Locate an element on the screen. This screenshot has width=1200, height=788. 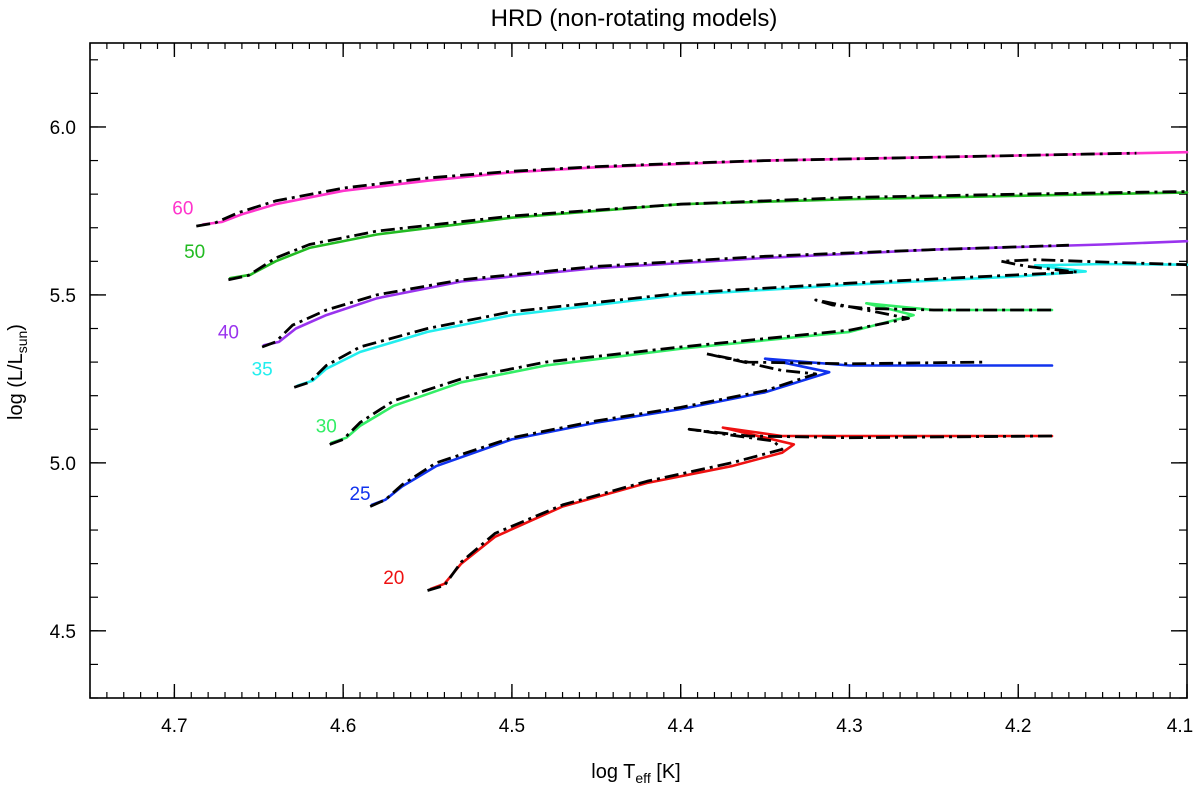
series-60-comparison-line is located at coordinates (666, 189).